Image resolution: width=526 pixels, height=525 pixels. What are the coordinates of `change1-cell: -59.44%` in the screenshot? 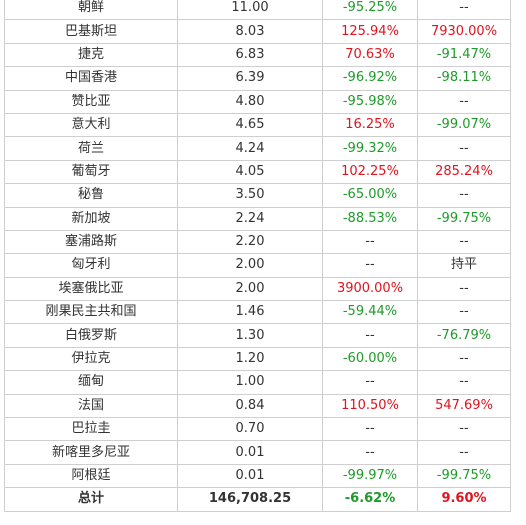 It's located at (370, 312).